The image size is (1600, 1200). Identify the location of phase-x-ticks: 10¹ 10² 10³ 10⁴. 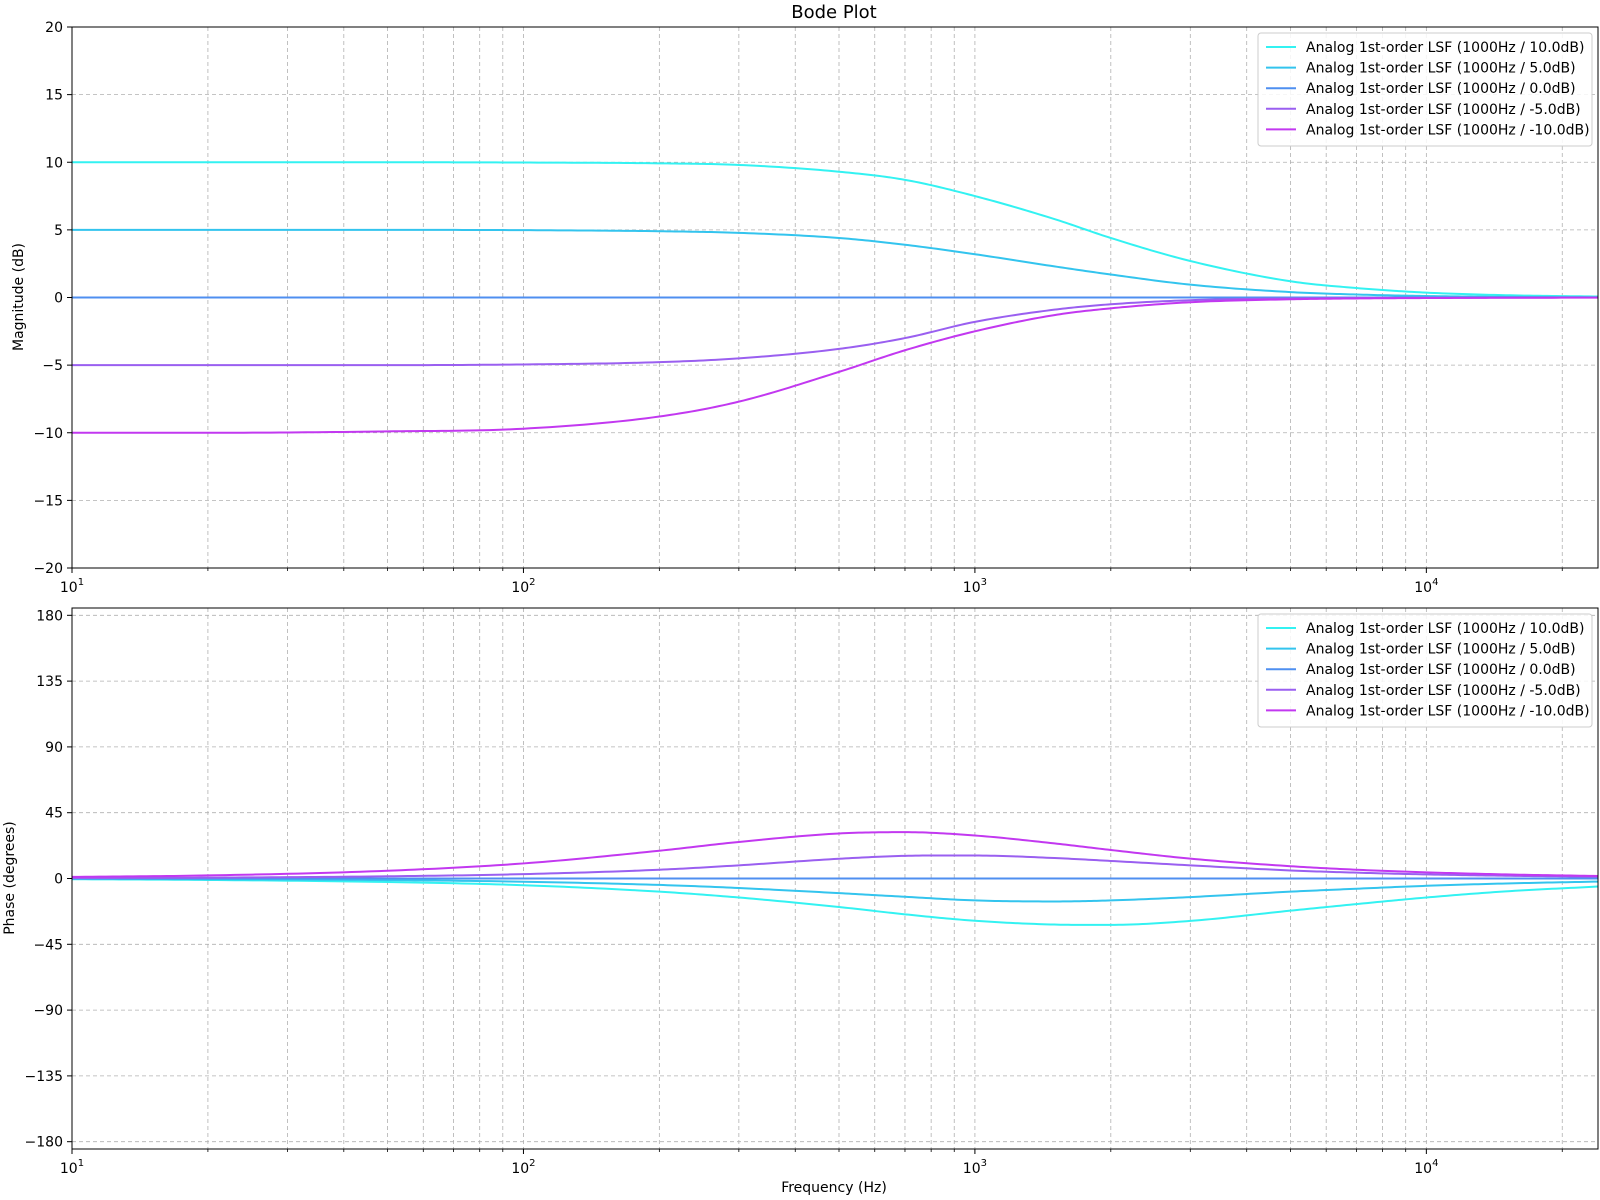
(811, 1163).